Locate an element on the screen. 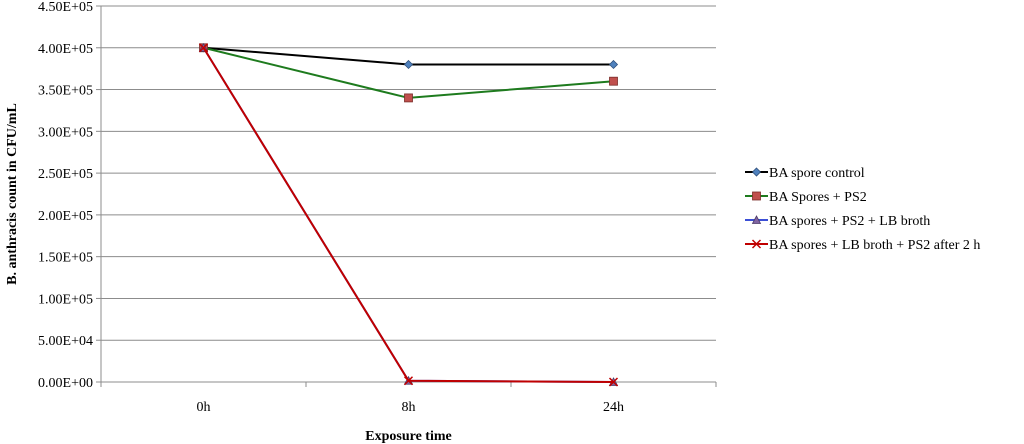 The height and width of the screenshot is (444, 1024). legend-item: BA spores + LB broth + PS2 after 2 h is located at coordinates (862, 245).